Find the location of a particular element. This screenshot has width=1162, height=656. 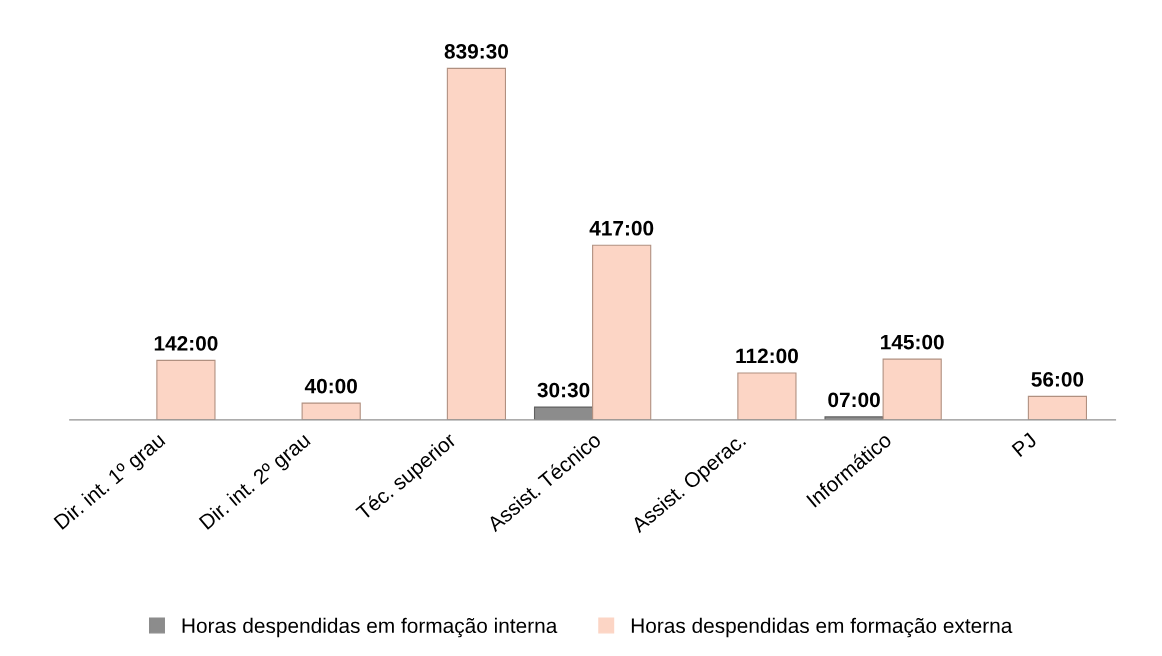

data-label: 40:00 is located at coordinates (330, 386).